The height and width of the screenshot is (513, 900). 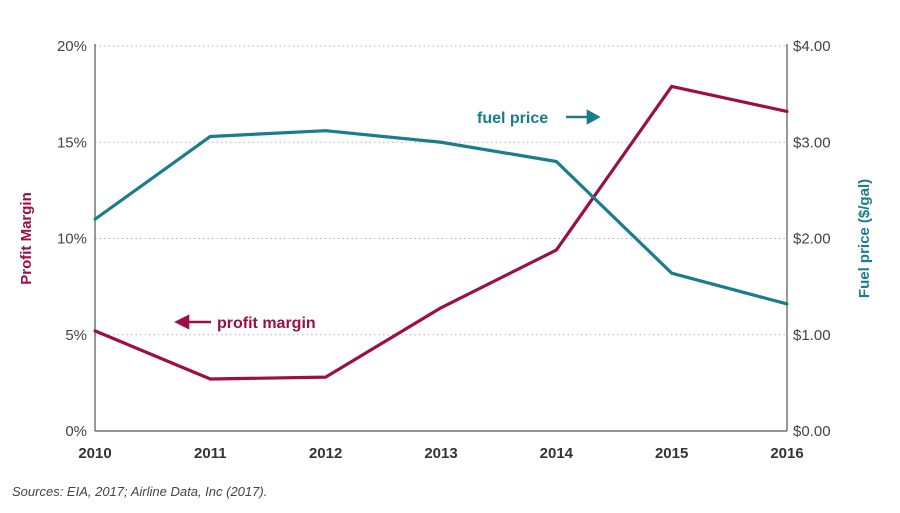 I want to click on annotation-fuel-price-text: fuel price, so click(x=512, y=118).